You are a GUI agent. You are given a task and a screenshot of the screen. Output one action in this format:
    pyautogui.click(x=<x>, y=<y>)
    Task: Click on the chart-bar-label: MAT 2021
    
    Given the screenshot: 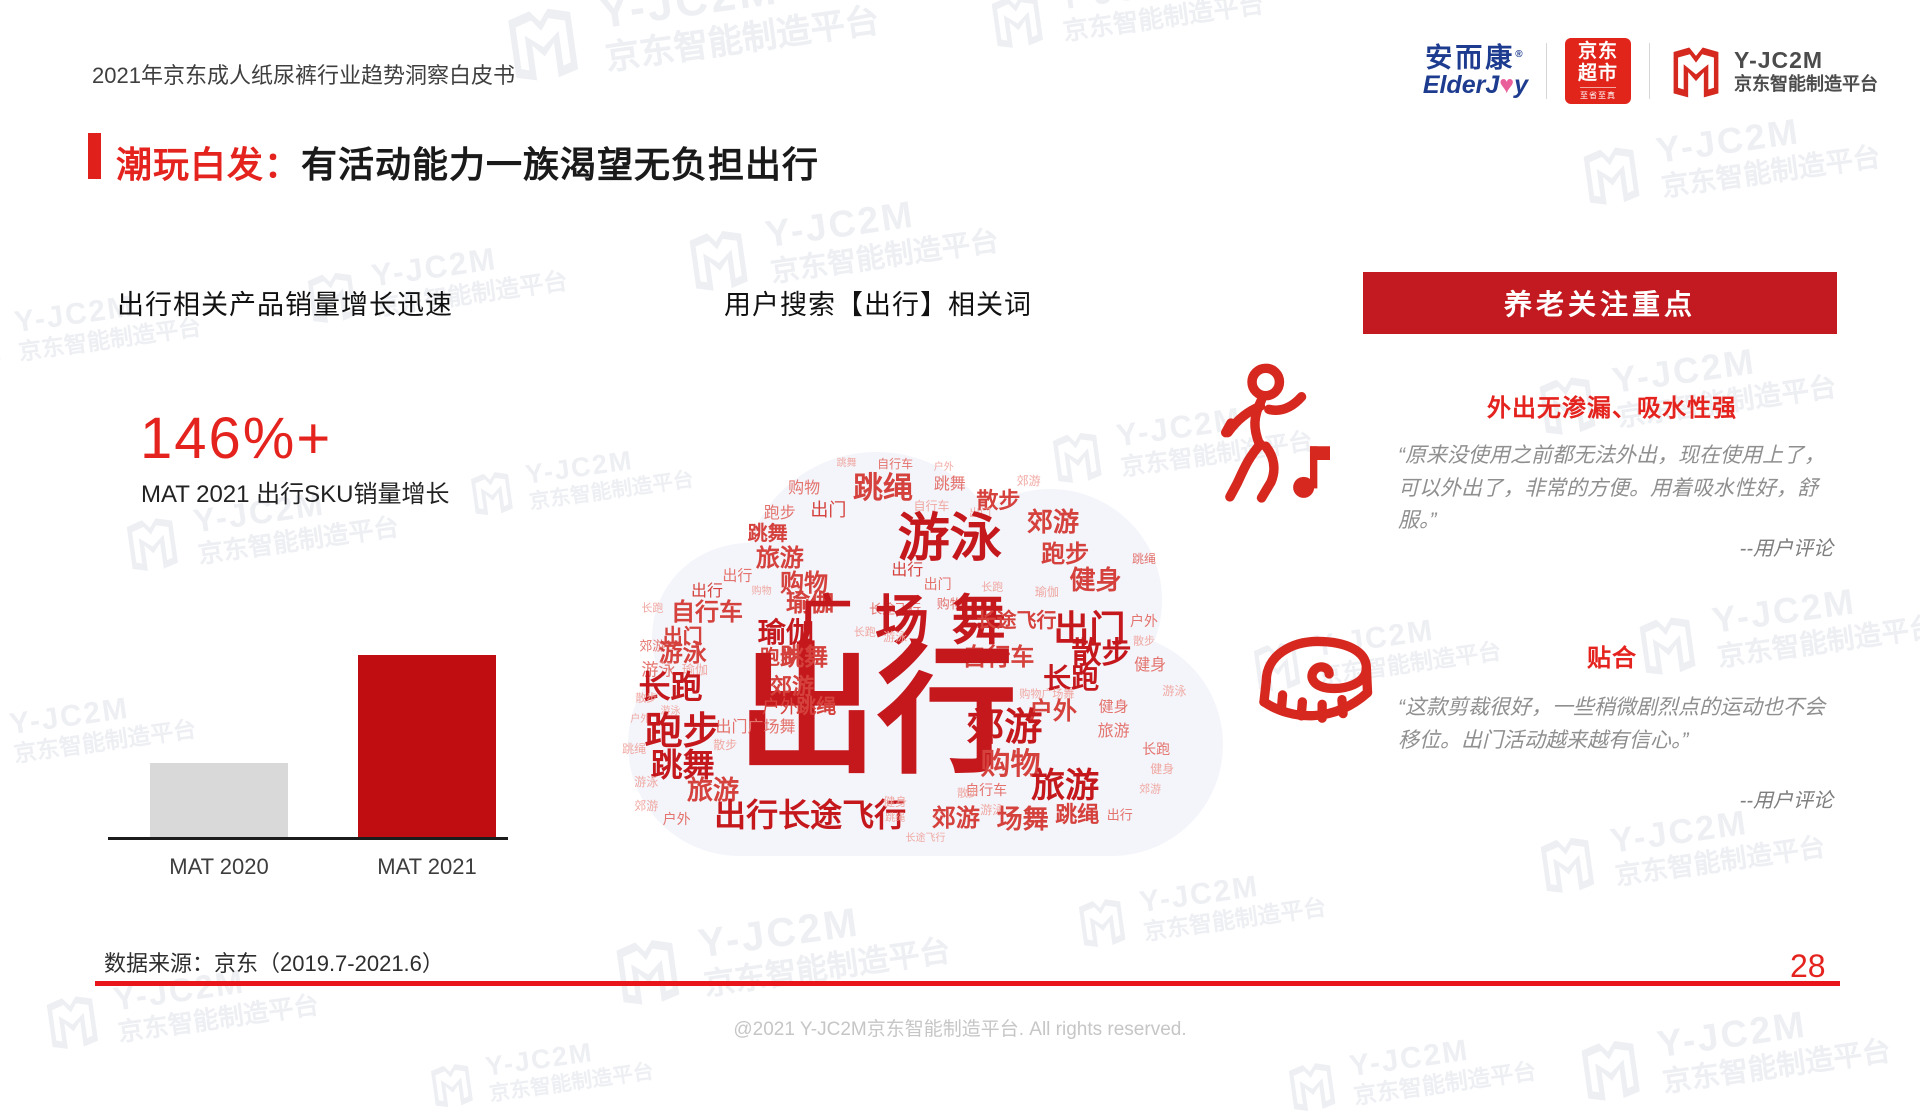 What is the action you would take?
    pyautogui.click(x=427, y=866)
    